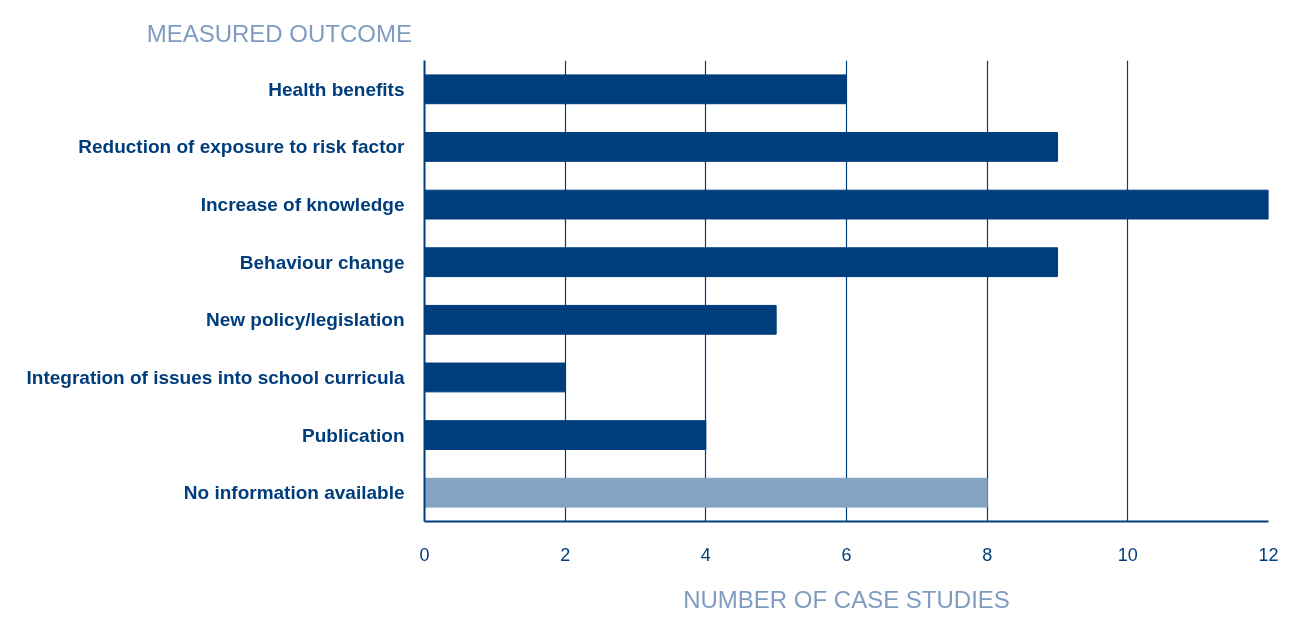  What do you see at coordinates (846, 599) in the screenshot?
I see `x-axis-title: NUMBER OF CASE STUDIES` at bounding box center [846, 599].